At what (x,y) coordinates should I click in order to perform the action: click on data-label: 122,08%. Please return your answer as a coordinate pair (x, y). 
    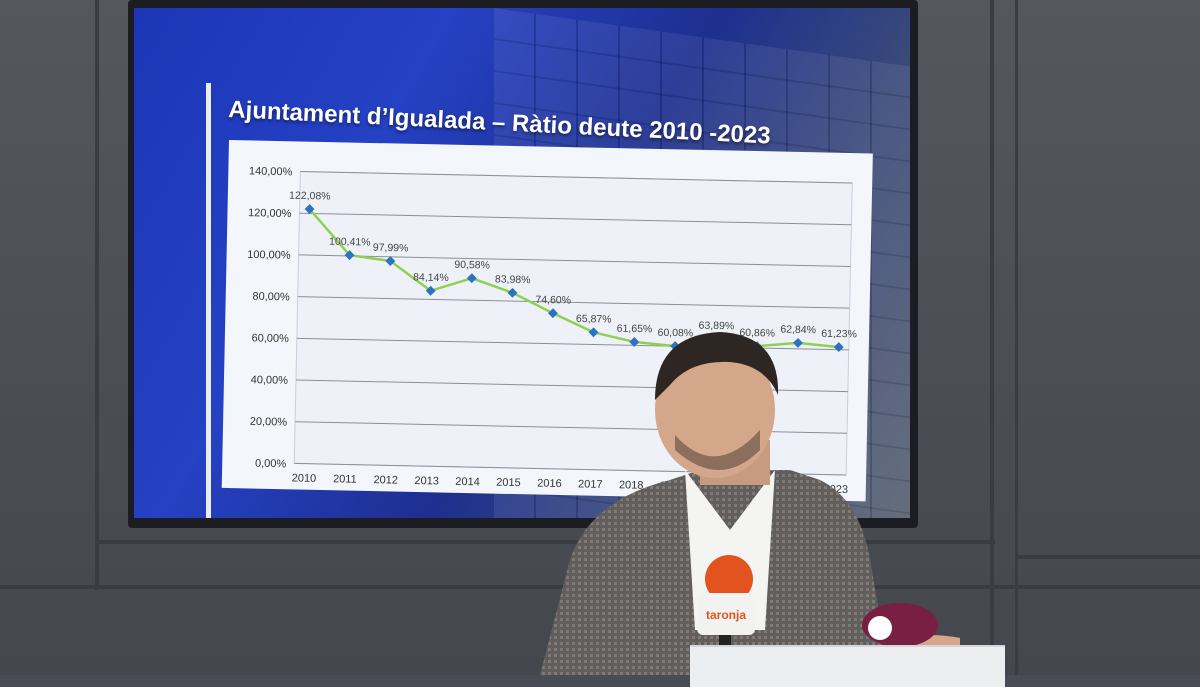
    Looking at the image, I should click on (310, 196).